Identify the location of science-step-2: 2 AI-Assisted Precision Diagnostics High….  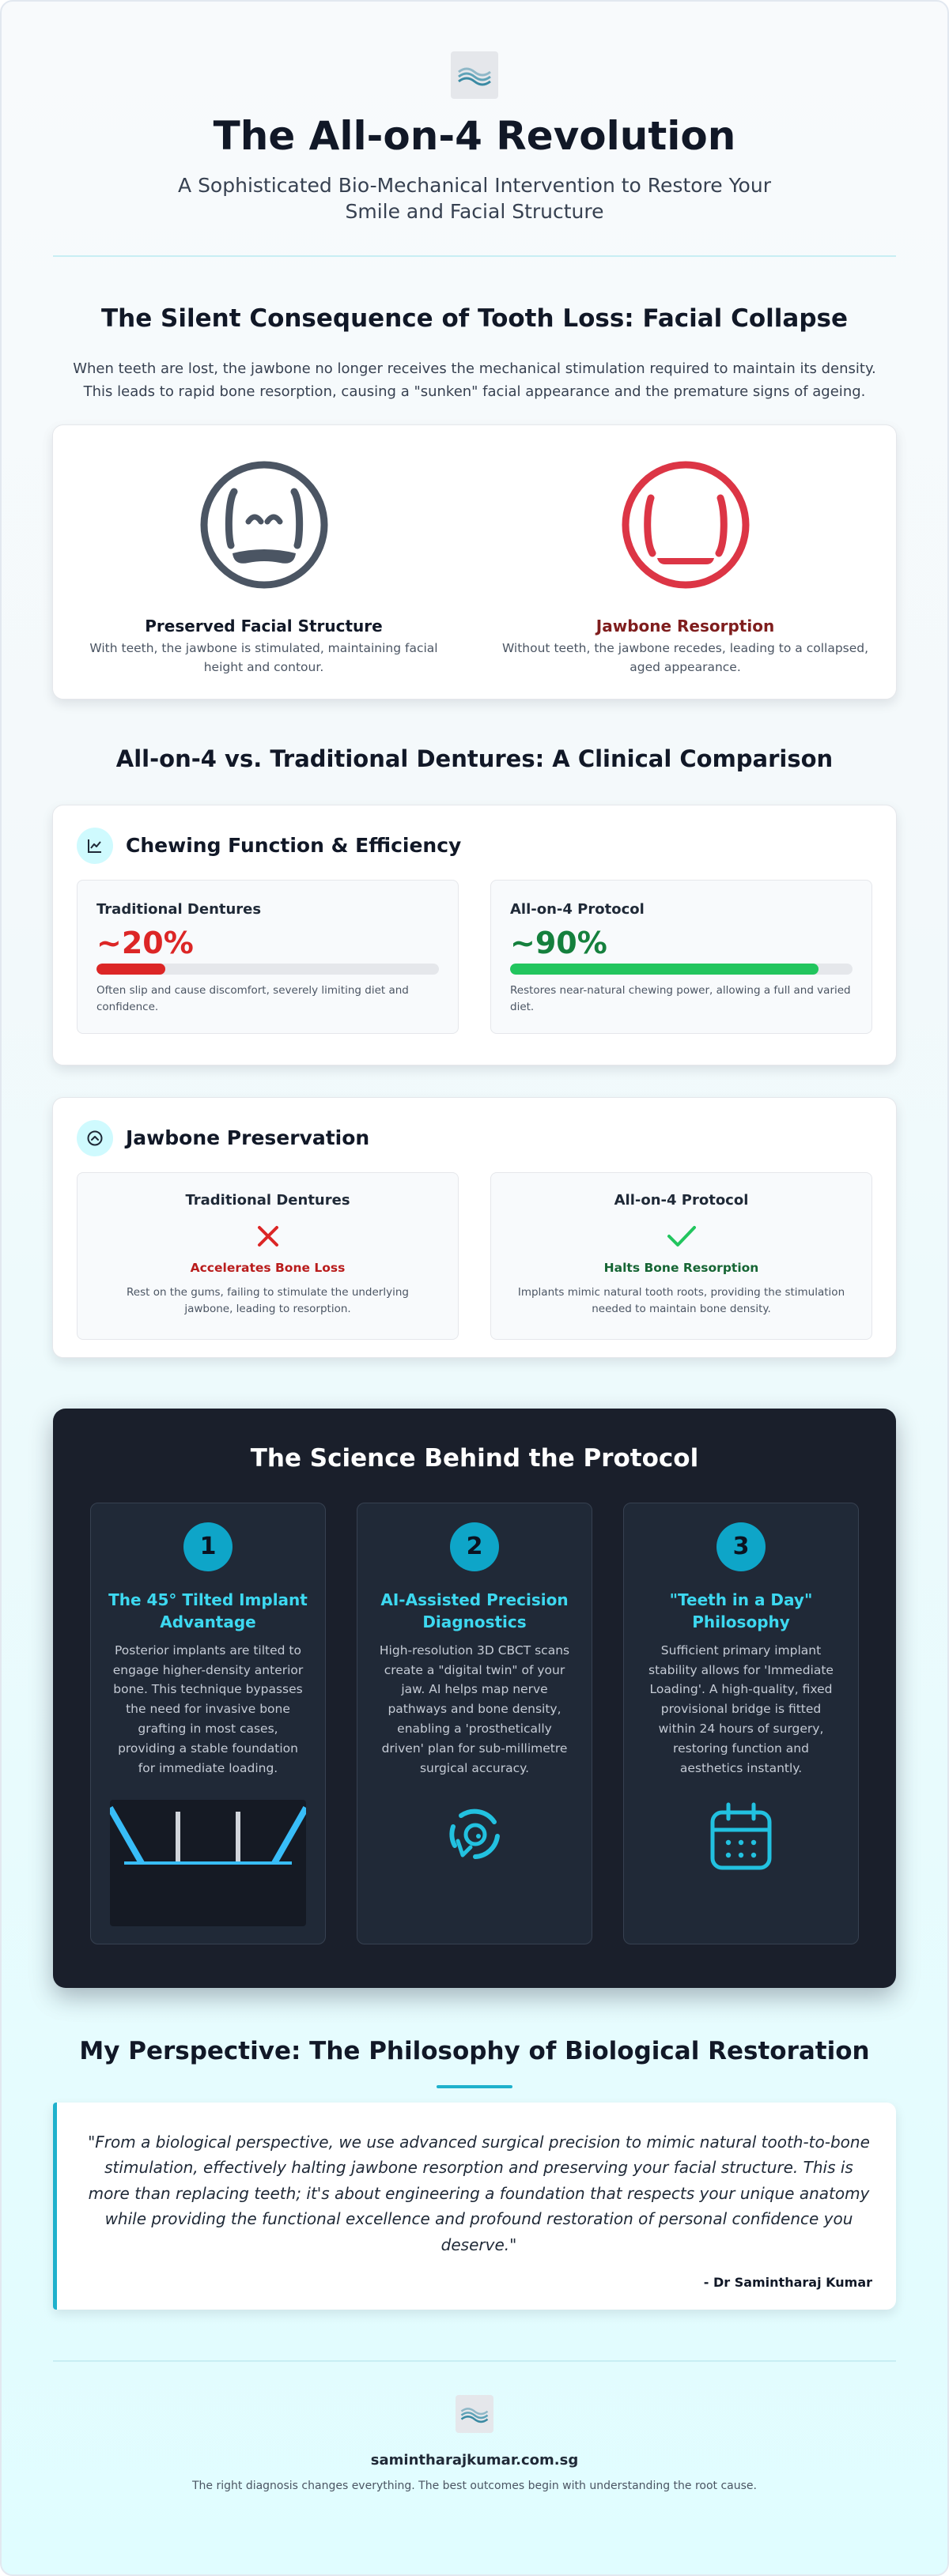
(475, 1723).